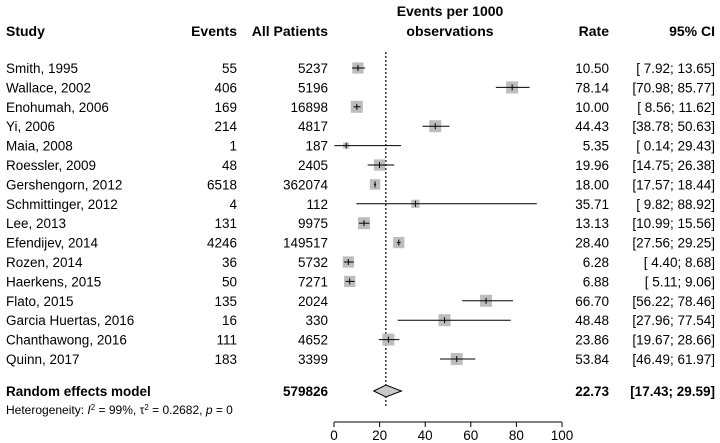  What do you see at coordinates (48, 87) in the screenshot?
I see `study-name: Wallace, 2002` at bounding box center [48, 87].